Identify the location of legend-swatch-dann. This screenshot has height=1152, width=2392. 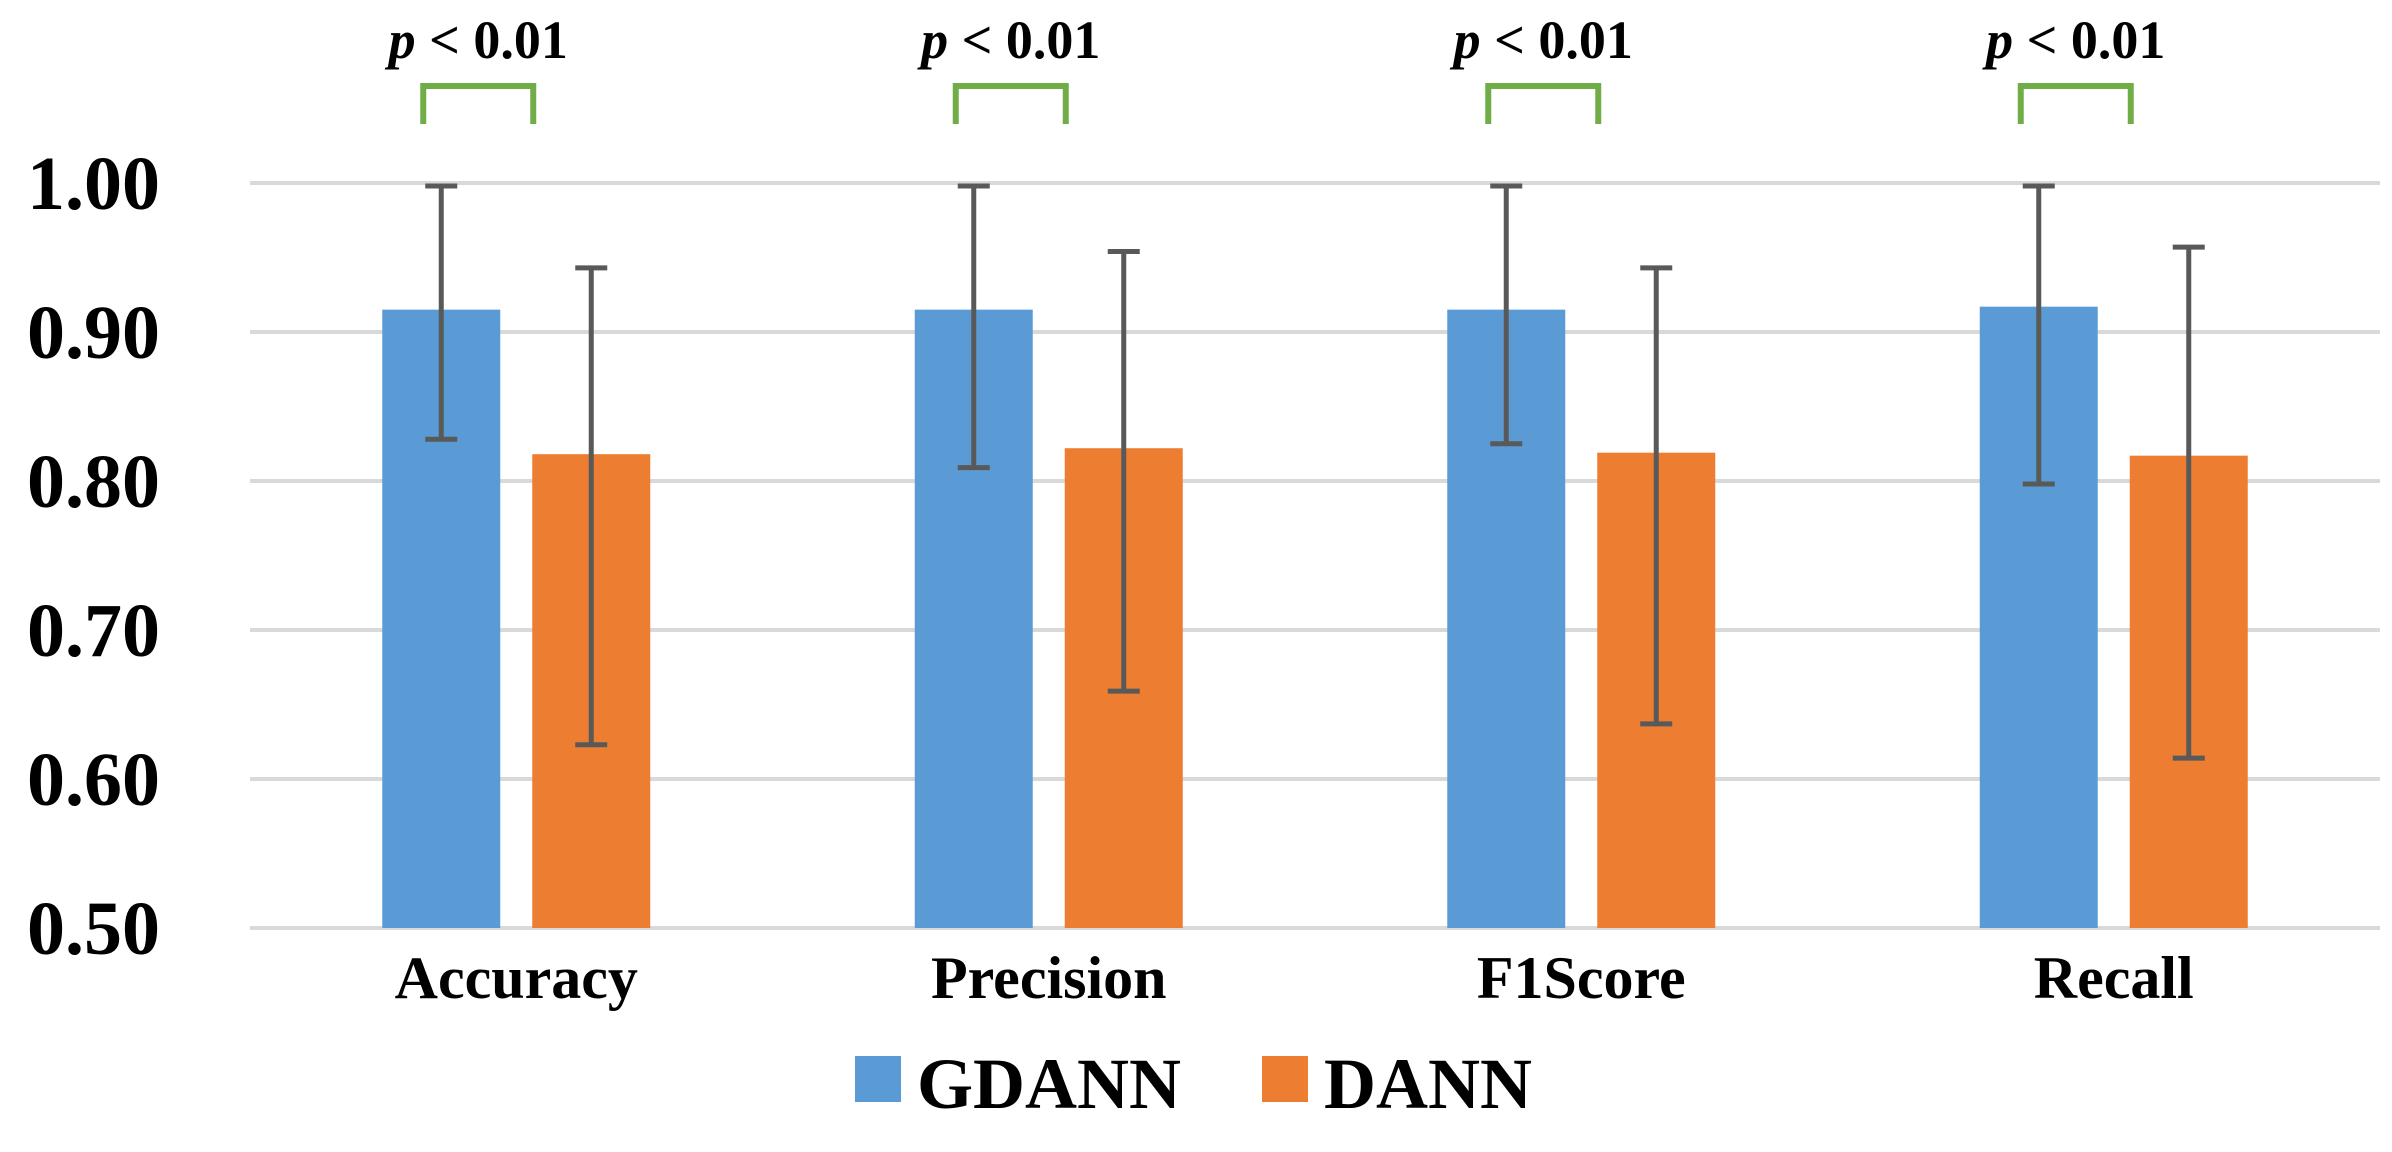
(1285, 1079).